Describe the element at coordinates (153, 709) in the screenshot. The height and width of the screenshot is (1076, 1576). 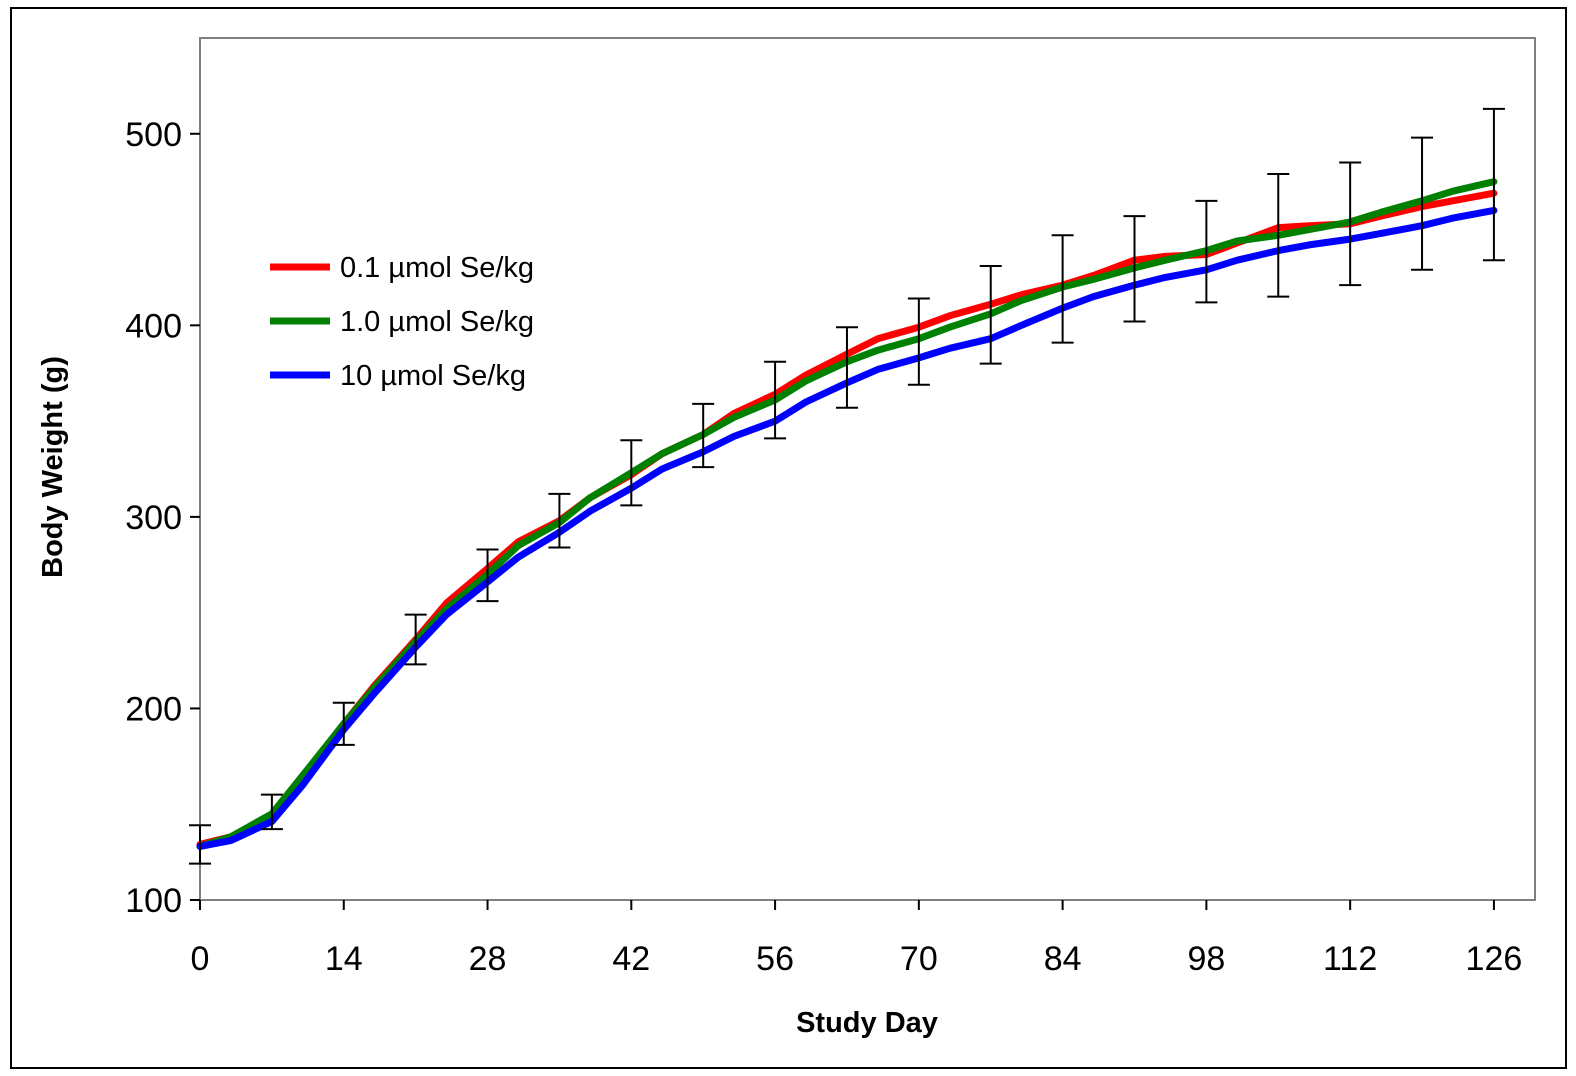
I see `y-tick-label: 200` at that location.